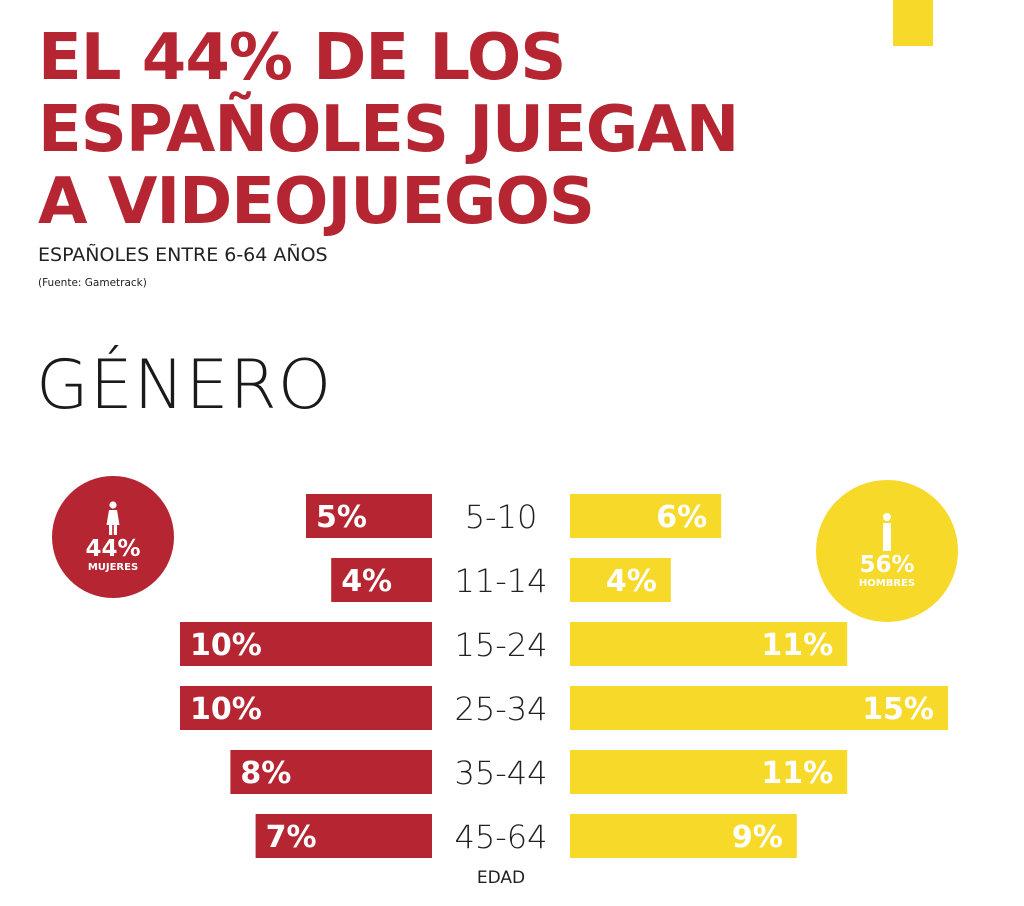  I want to click on women-share-badge: 44% MUJERES, so click(113, 537).